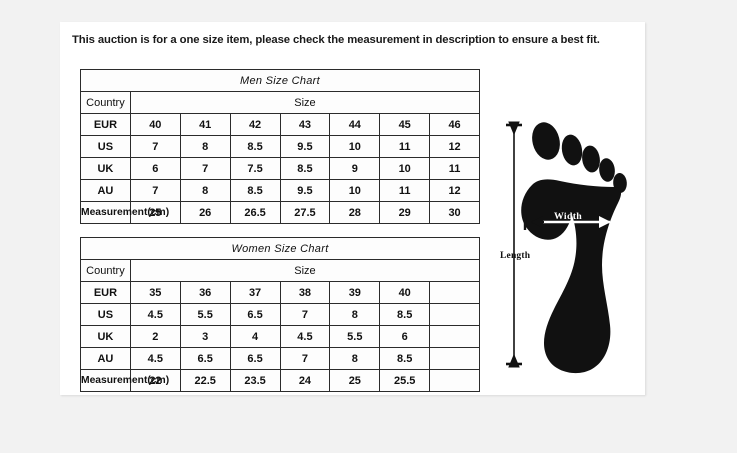 The height and width of the screenshot is (453, 737). Describe the element at coordinates (305, 292) in the screenshot. I see `cell: 38` at that location.